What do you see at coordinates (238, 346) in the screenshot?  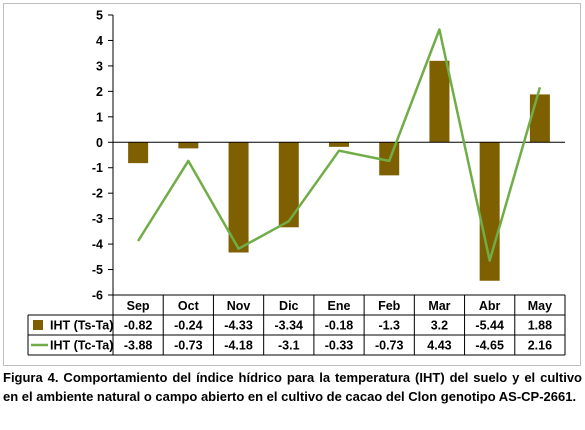 I see `data-table-value: -4.18` at bounding box center [238, 346].